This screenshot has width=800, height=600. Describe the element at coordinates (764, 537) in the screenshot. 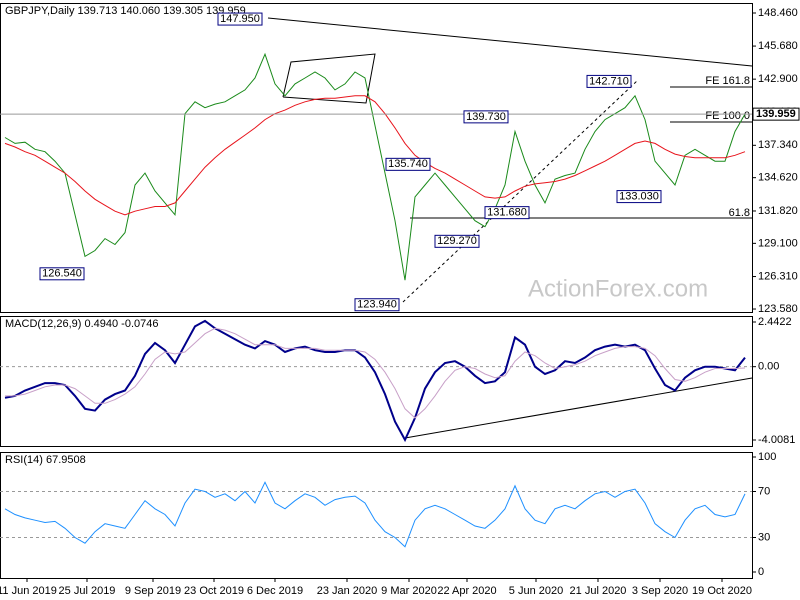

I see `y-tick-label: 30` at that location.